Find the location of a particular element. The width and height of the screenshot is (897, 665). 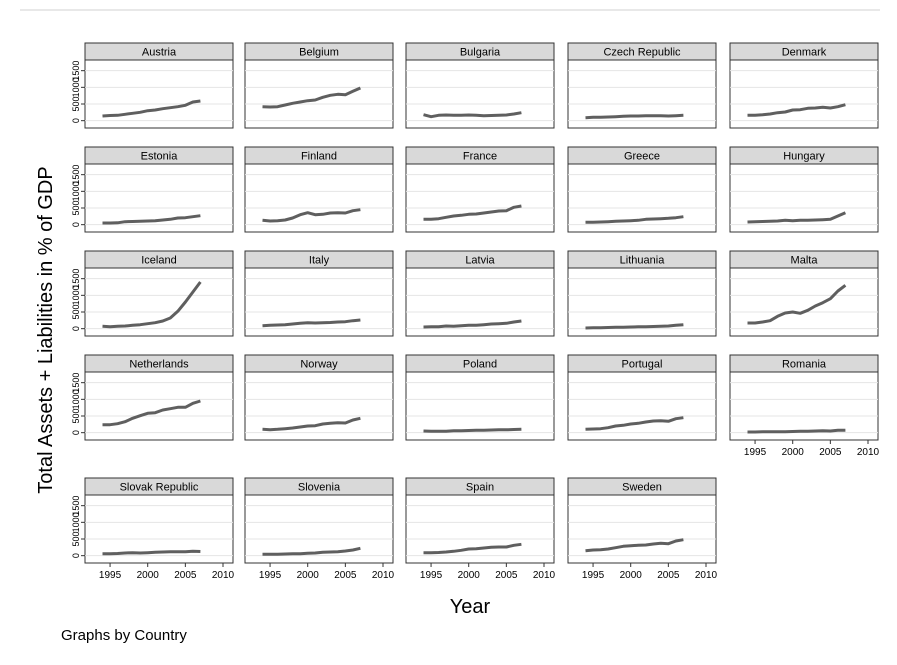

panel-title: Estonia is located at coordinates (160, 157).